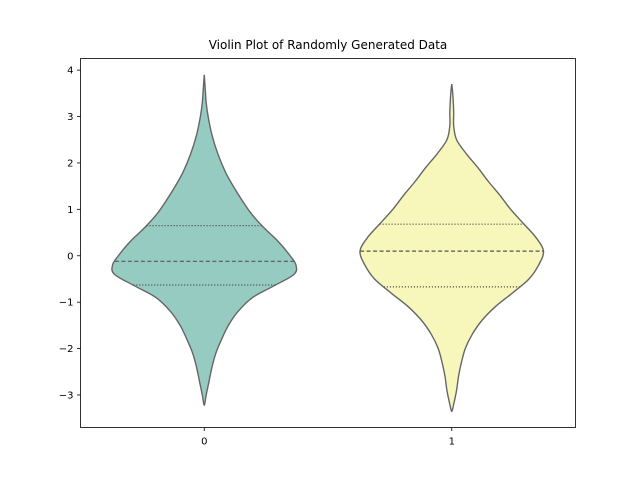  Describe the element at coordinates (66, 303) in the screenshot. I see `y-tick-label: −1` at that location.